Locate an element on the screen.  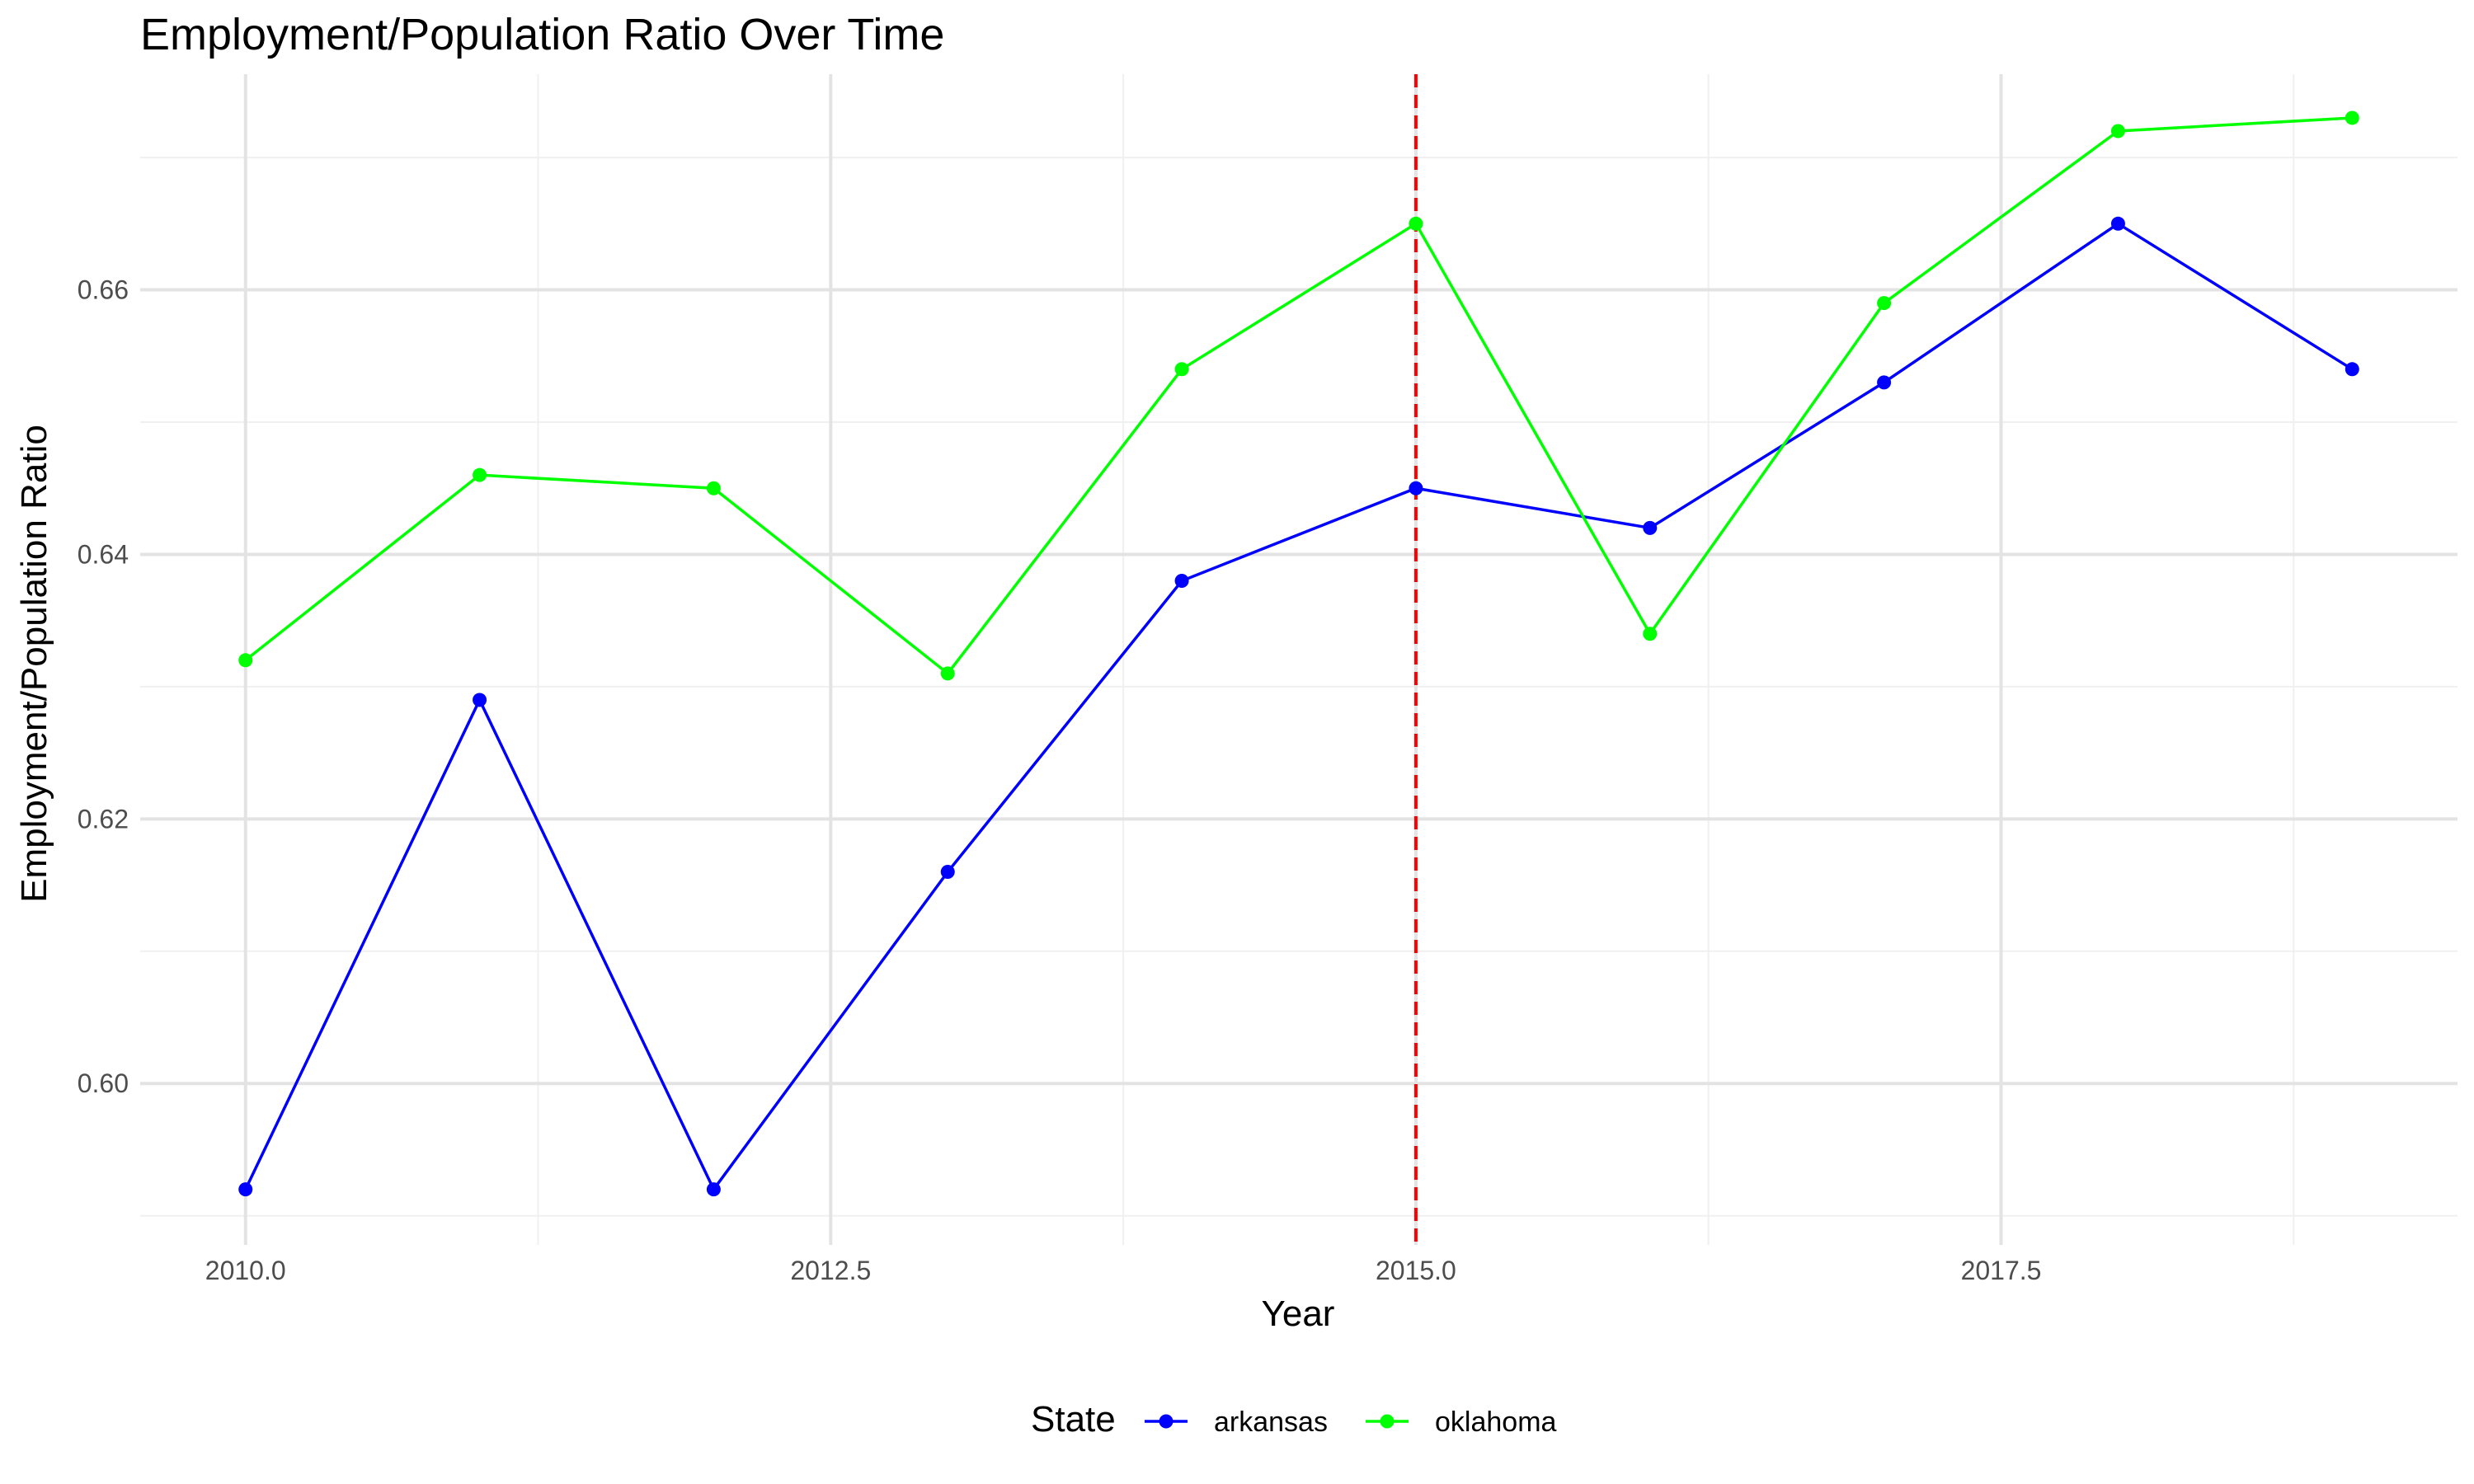
x-tick-label: 2012.5 is located at coordinates (830, 1270).